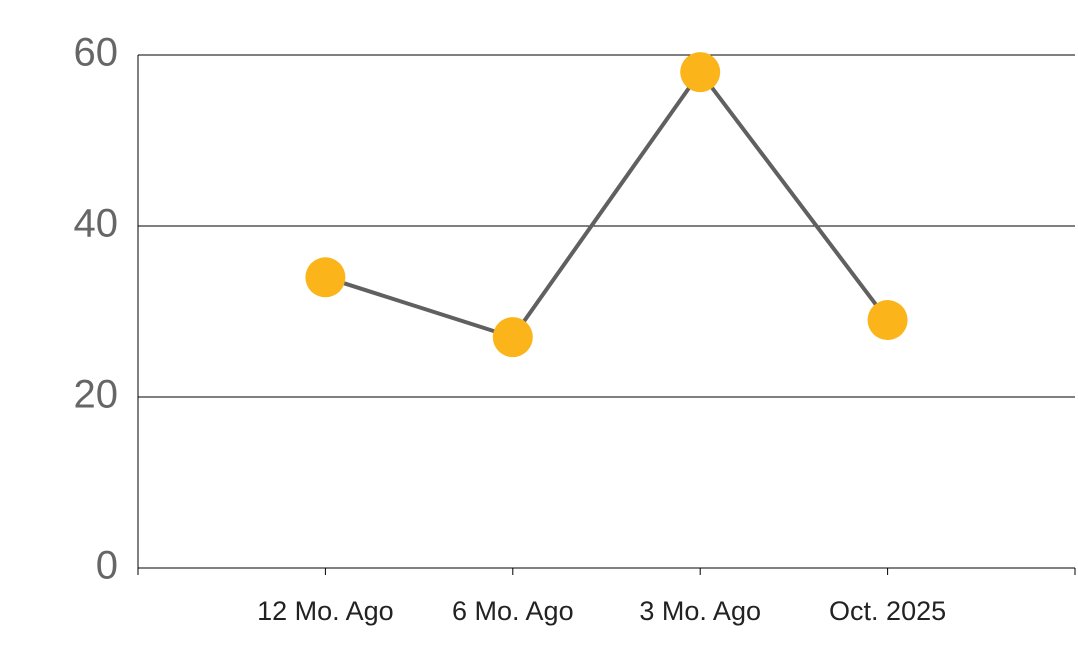 The height and width of the screenshot is (663, 1078). Describe the element at coordinates (513, 611) in the screenshot. I see `x-tick-label: 6 Mo. Ago` at that location.